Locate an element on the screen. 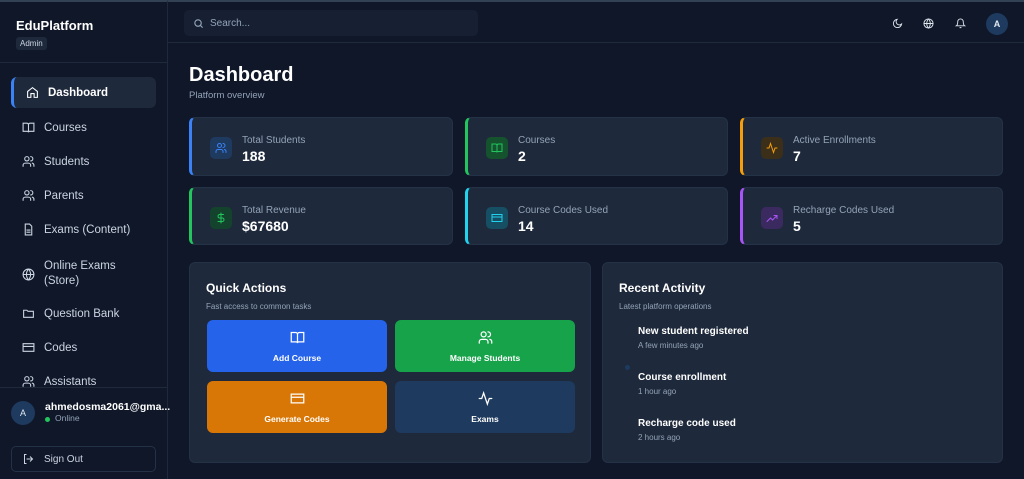  nav-item: Parents is located at coordinates (83, 195).